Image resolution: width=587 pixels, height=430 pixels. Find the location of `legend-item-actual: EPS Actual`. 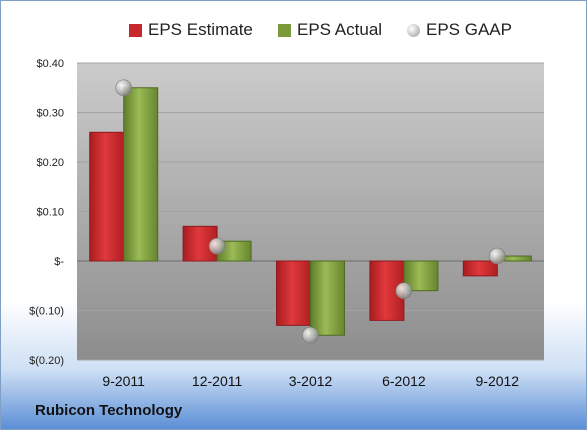

legend-item-actual: EPS Actual is located at coordinates (330, 30).